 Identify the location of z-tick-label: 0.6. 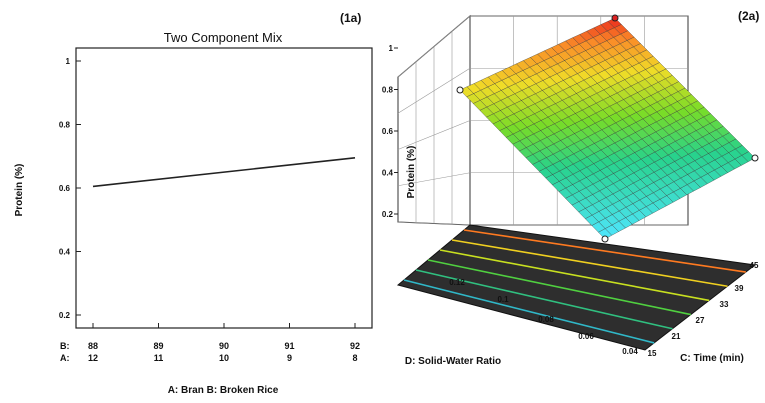
(388, 131).